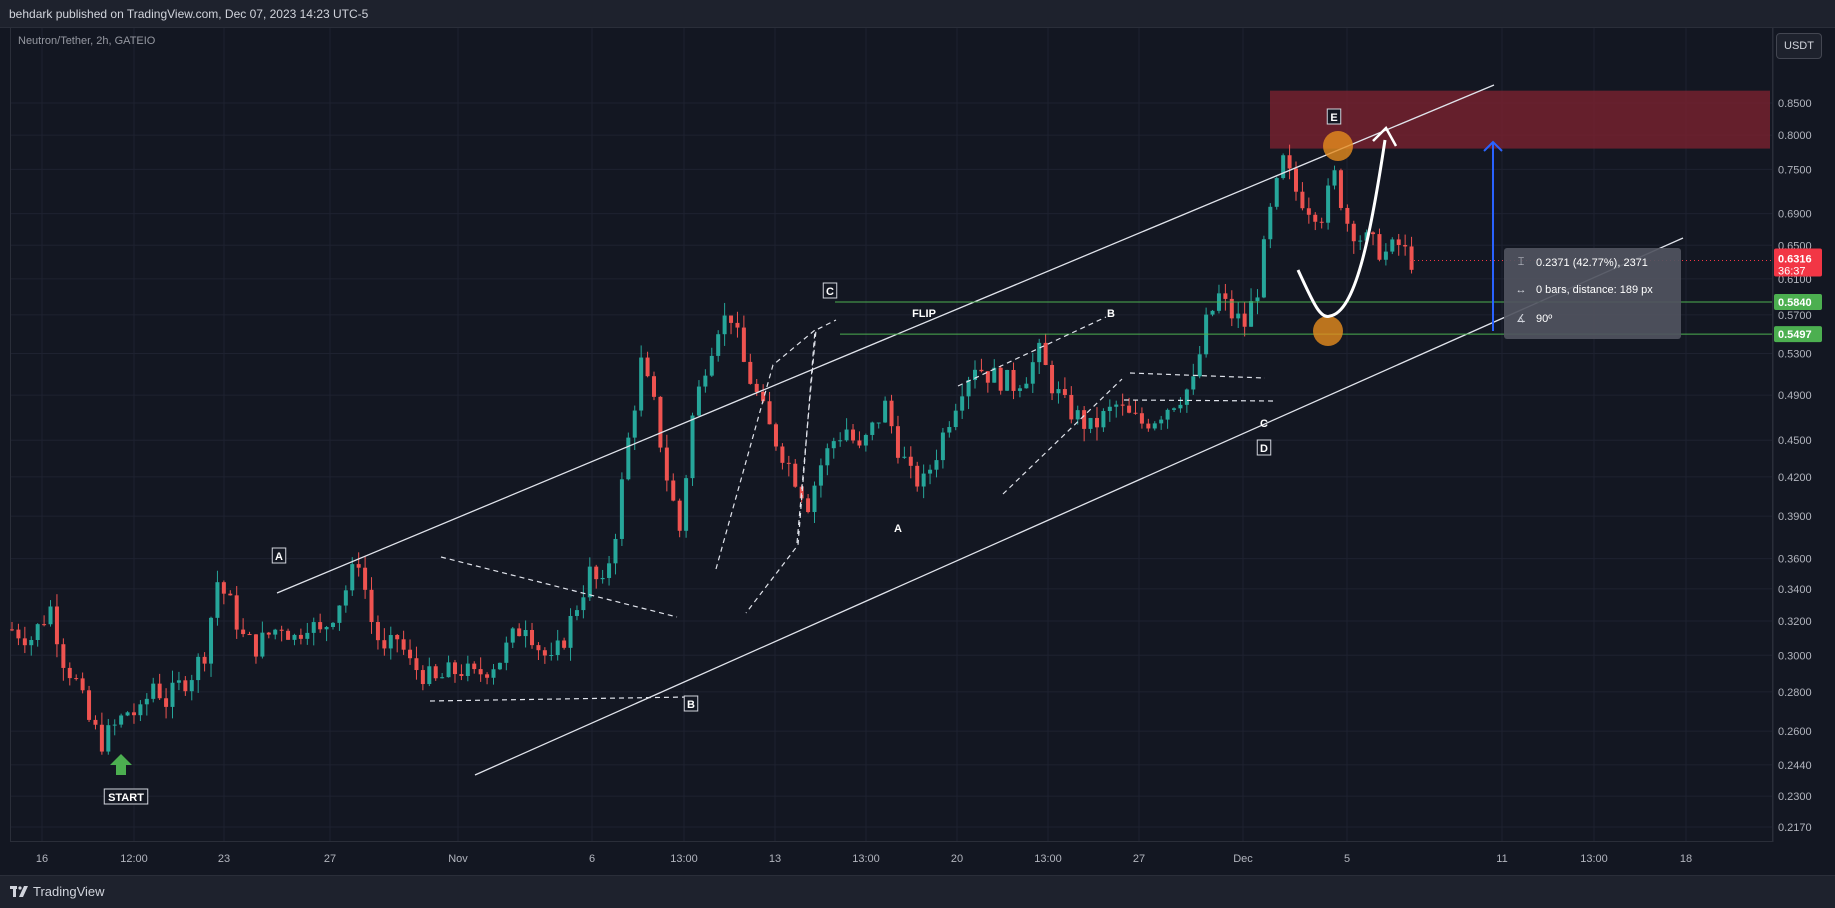 This screenshot has width=1835, height=908. What do you see at coordinates (1795, 828) in the screenshot?
I see `y-tick-label: 0.2170` at bounding box center [1795, 828].